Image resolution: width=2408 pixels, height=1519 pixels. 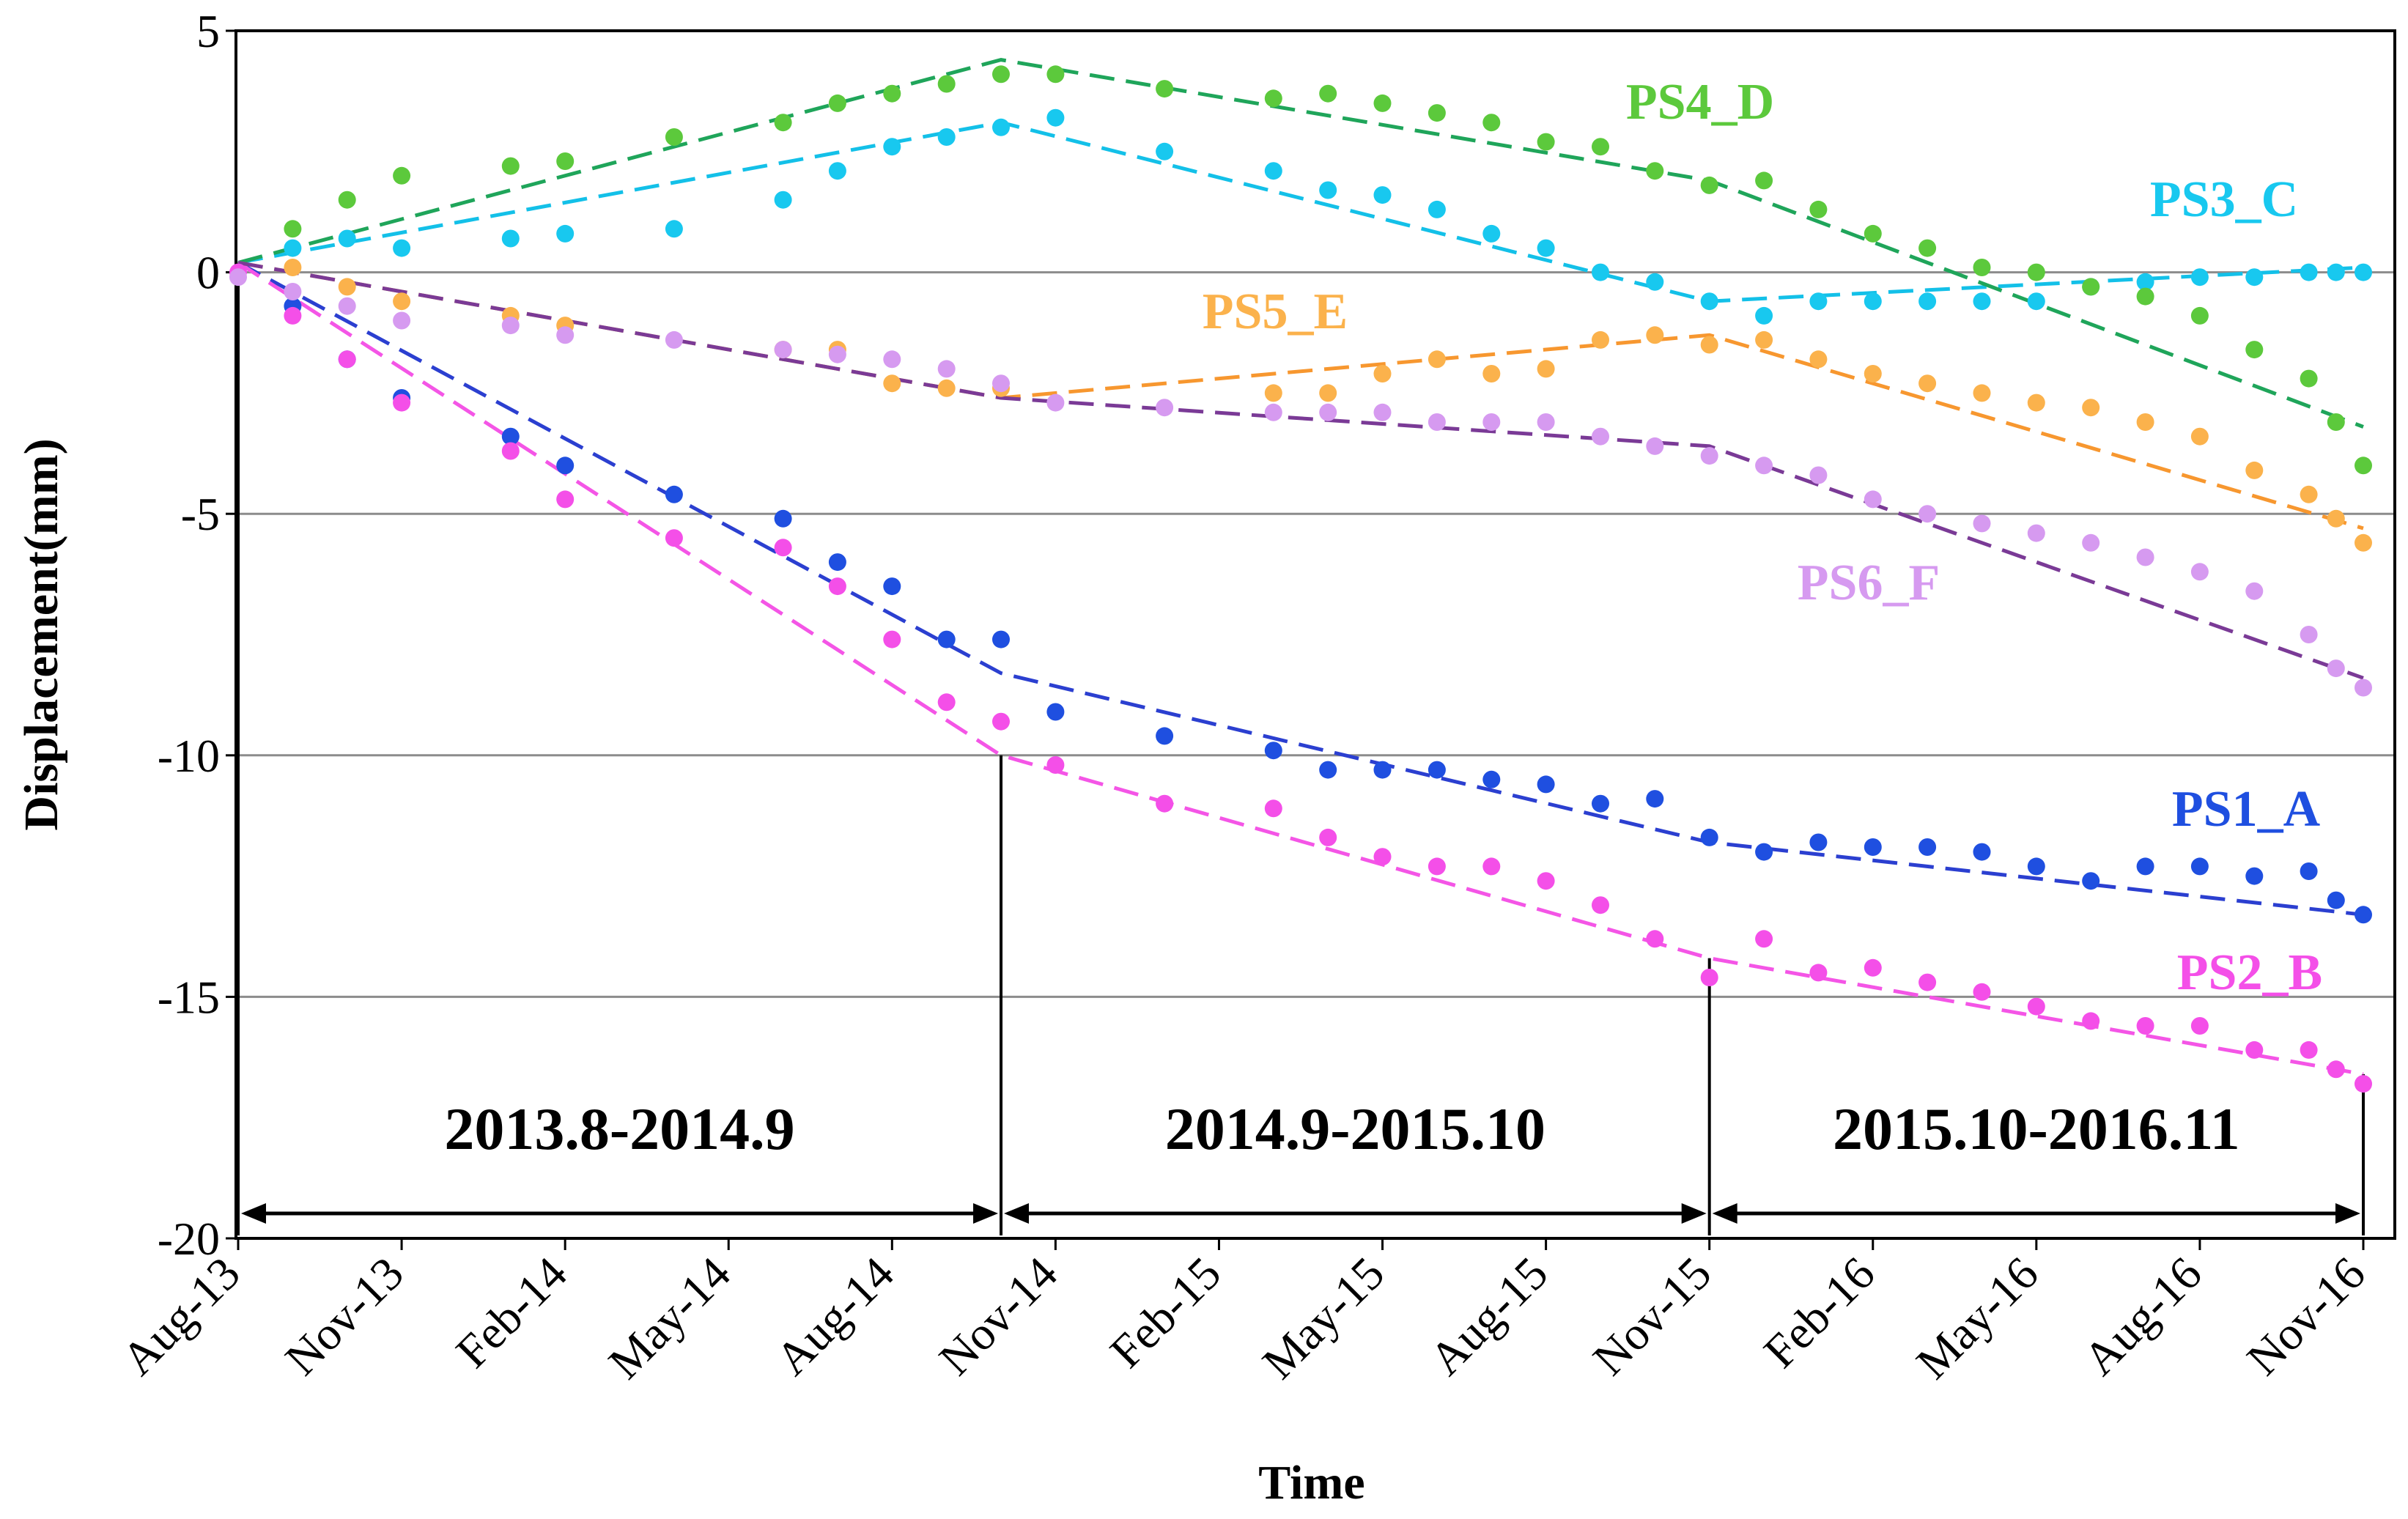 What do you see at coordinates (1700, 102) in the screenshot?
I see `series-label-ps4_d: PS4_D` at bounding box center [1700, 102].